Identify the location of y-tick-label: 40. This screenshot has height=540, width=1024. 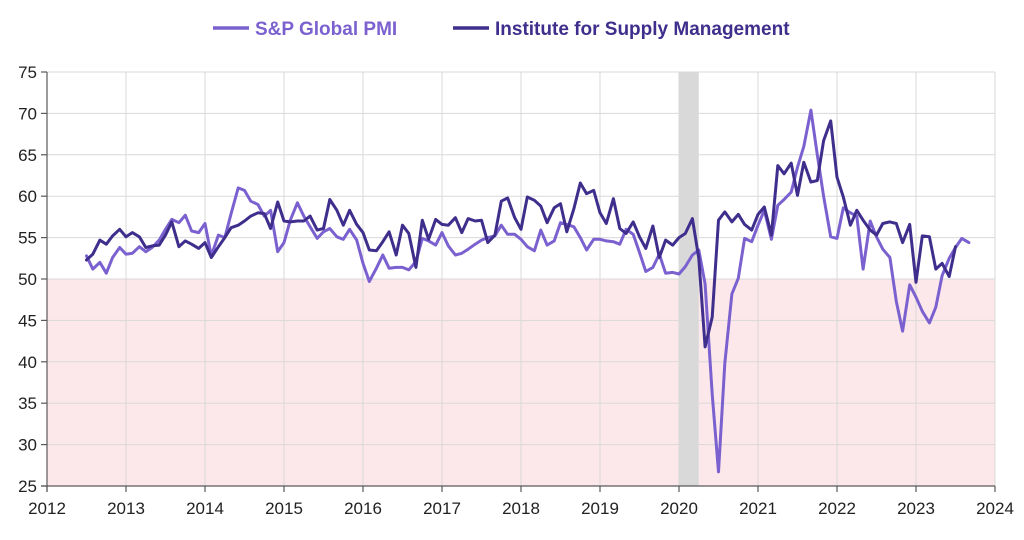
(27, 362).